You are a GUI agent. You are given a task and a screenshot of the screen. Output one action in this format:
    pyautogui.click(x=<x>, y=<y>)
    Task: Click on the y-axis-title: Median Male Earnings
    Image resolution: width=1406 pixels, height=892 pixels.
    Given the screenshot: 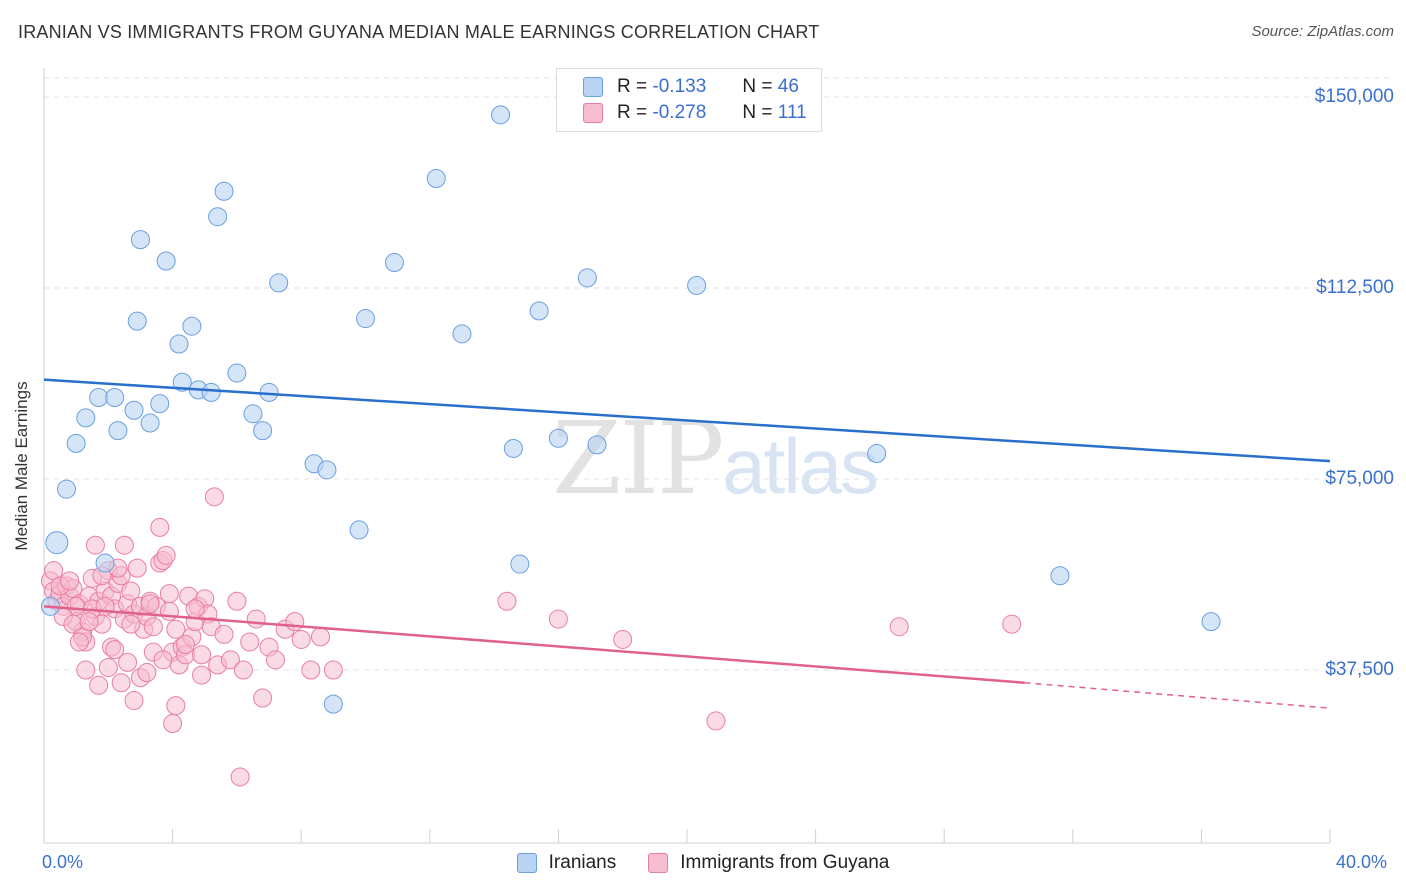 What is the action you would take?
    pyautogui.click(x=21, y=466)
    